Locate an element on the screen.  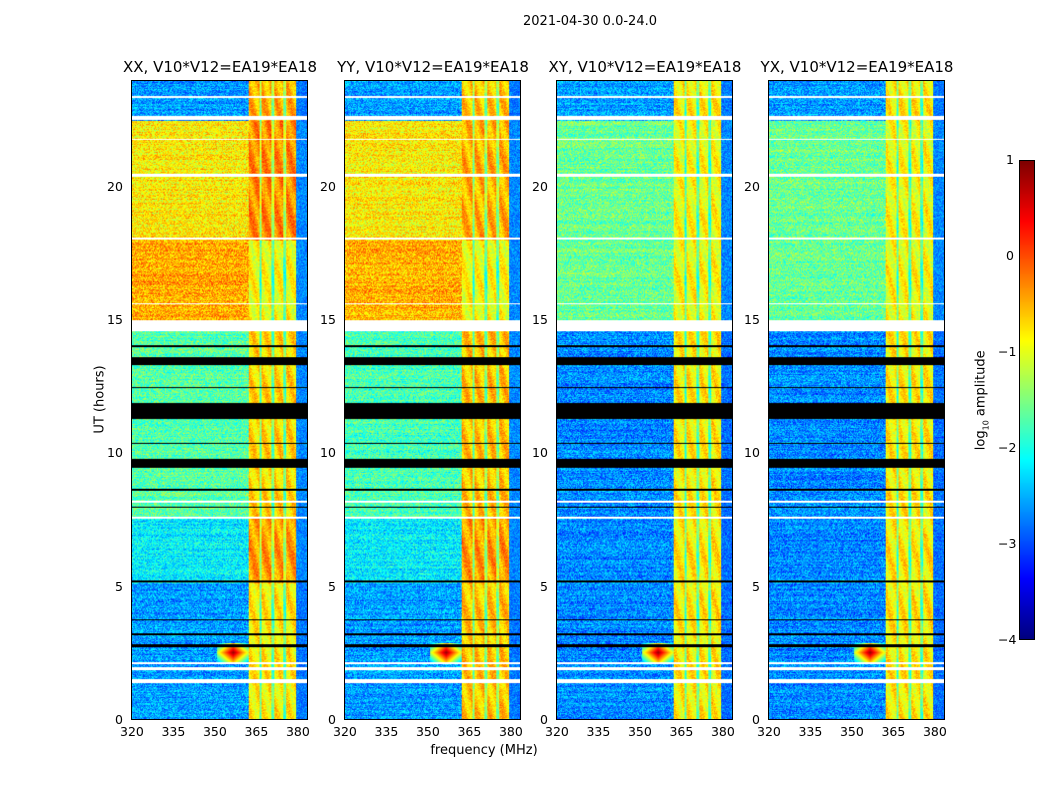
colorbar-tick-label: 0 is located at coordinates (1010, 255).